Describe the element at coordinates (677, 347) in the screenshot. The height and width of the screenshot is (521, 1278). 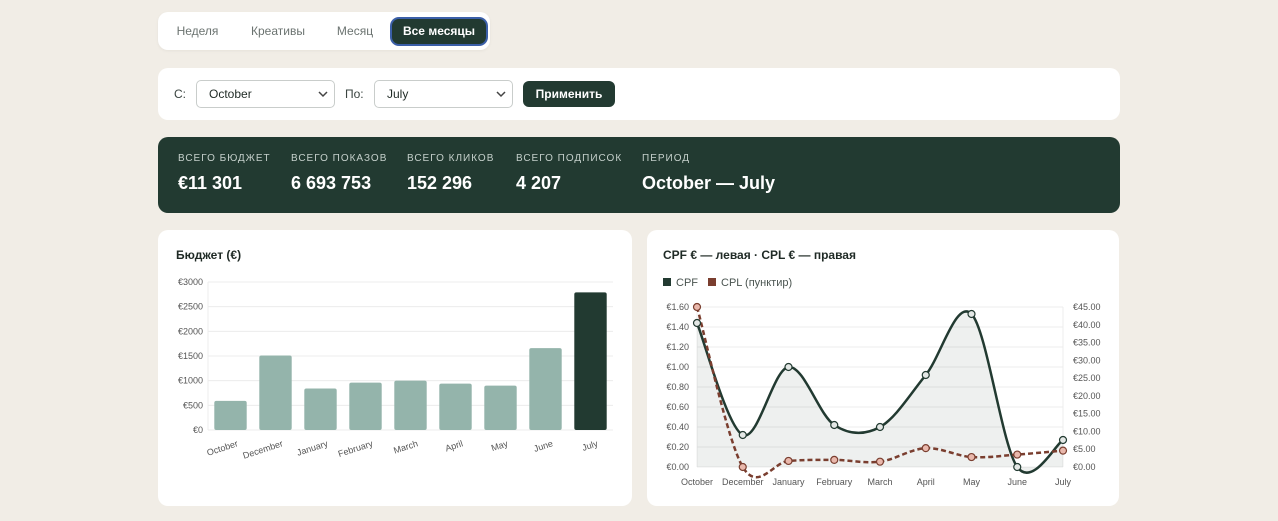
I see `y-left-tick-label: €1.20` at that location.